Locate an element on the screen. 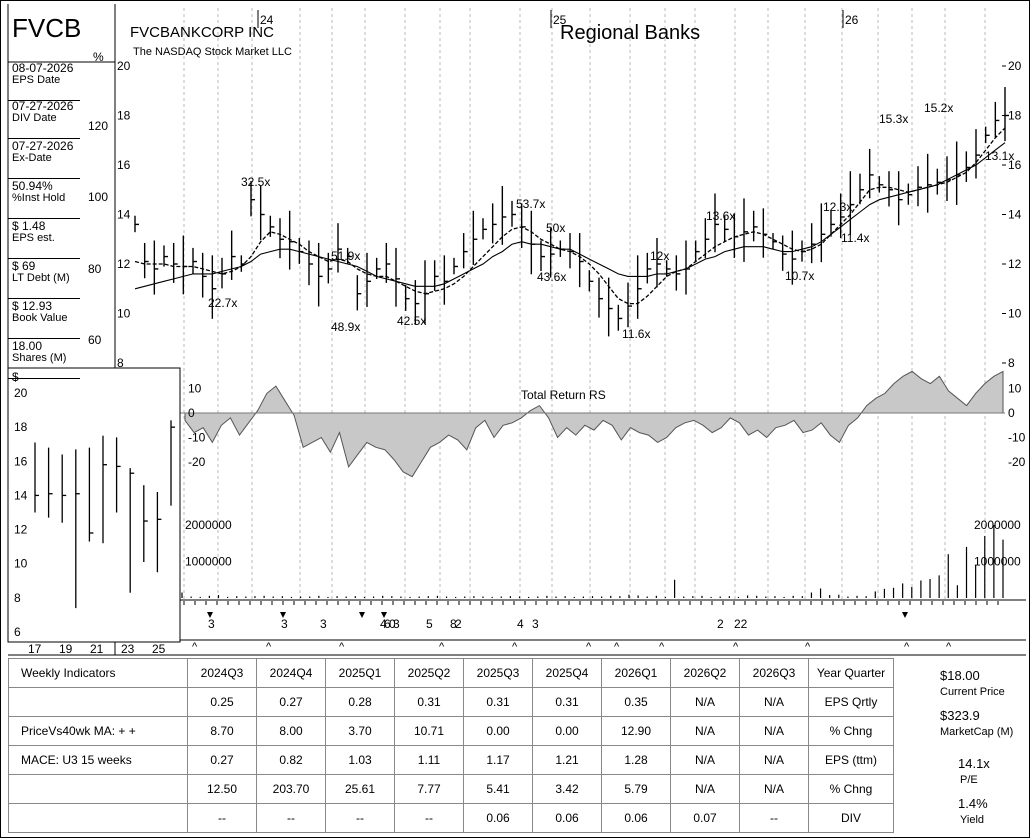 Image resolution: width=1032 pixels, height=840 pixels. sidebar-stat: 07-27-2026 DIV Date is located at coordinates (44, 119).